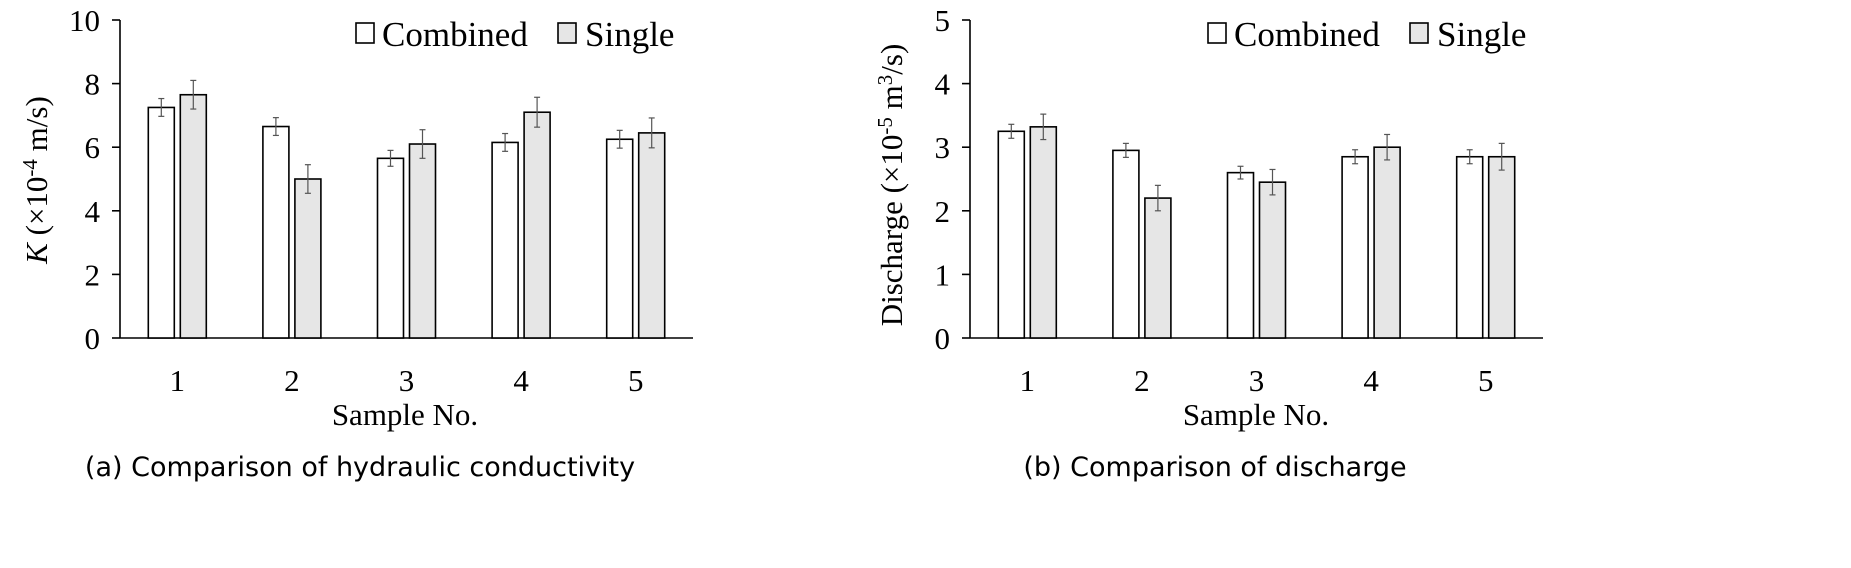 This screenshot has width=1851, height=568. I want to click on y-axis-title-symbol: K, so click(36, 253).